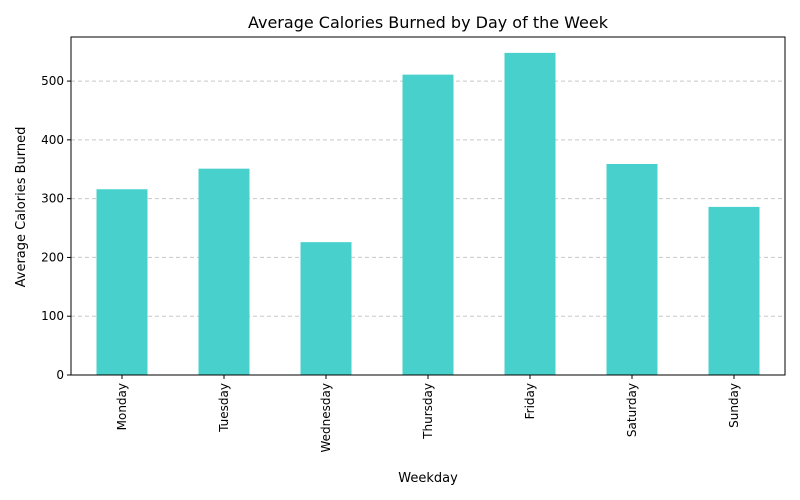 This screenshot has width=800, height=500. Describe the element at coordinates (21, 207) in the screenshot. I see `y-axis-label: Average Calories Burned` at that location.